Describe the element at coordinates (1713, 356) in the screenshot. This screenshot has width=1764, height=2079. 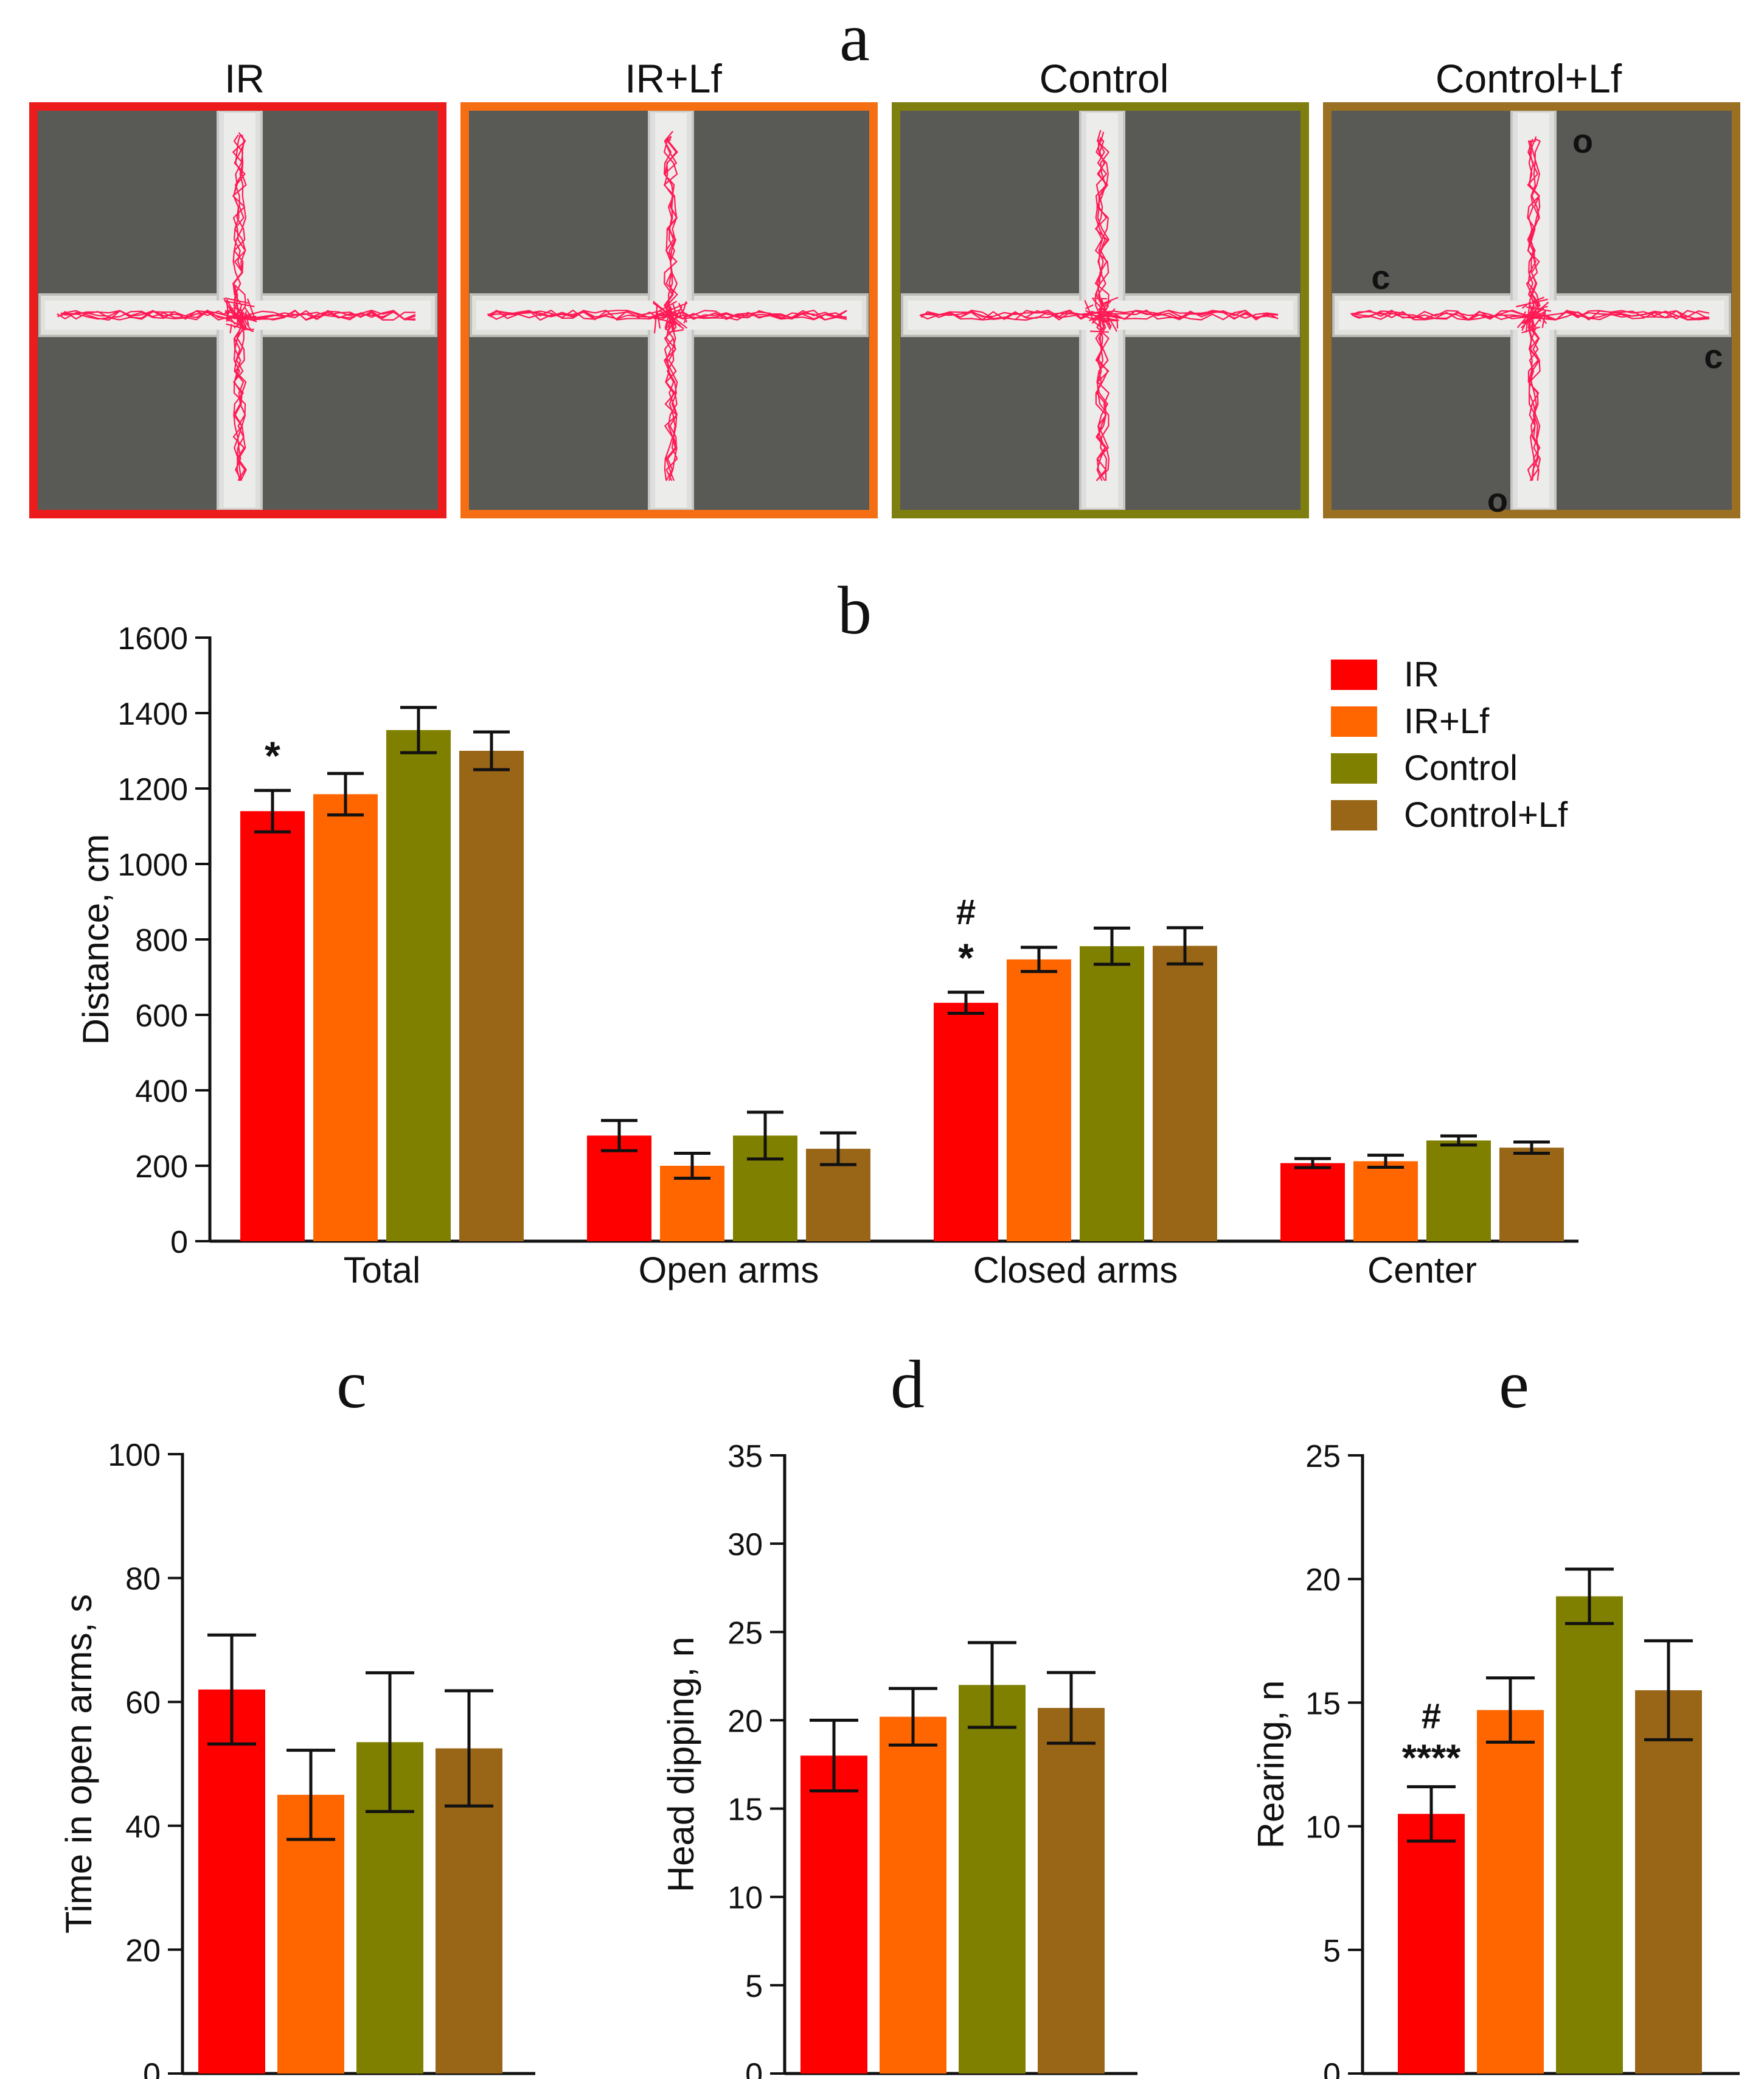
I see `zone-label-closed-right: c` at that location.